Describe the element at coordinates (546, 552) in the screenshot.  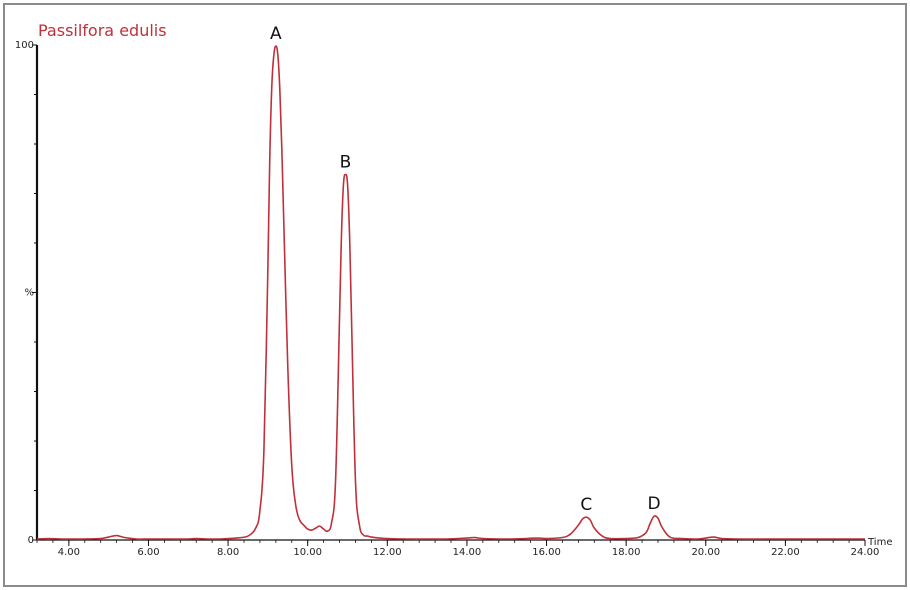
I see `x-tick-label: 16.00` at that location.